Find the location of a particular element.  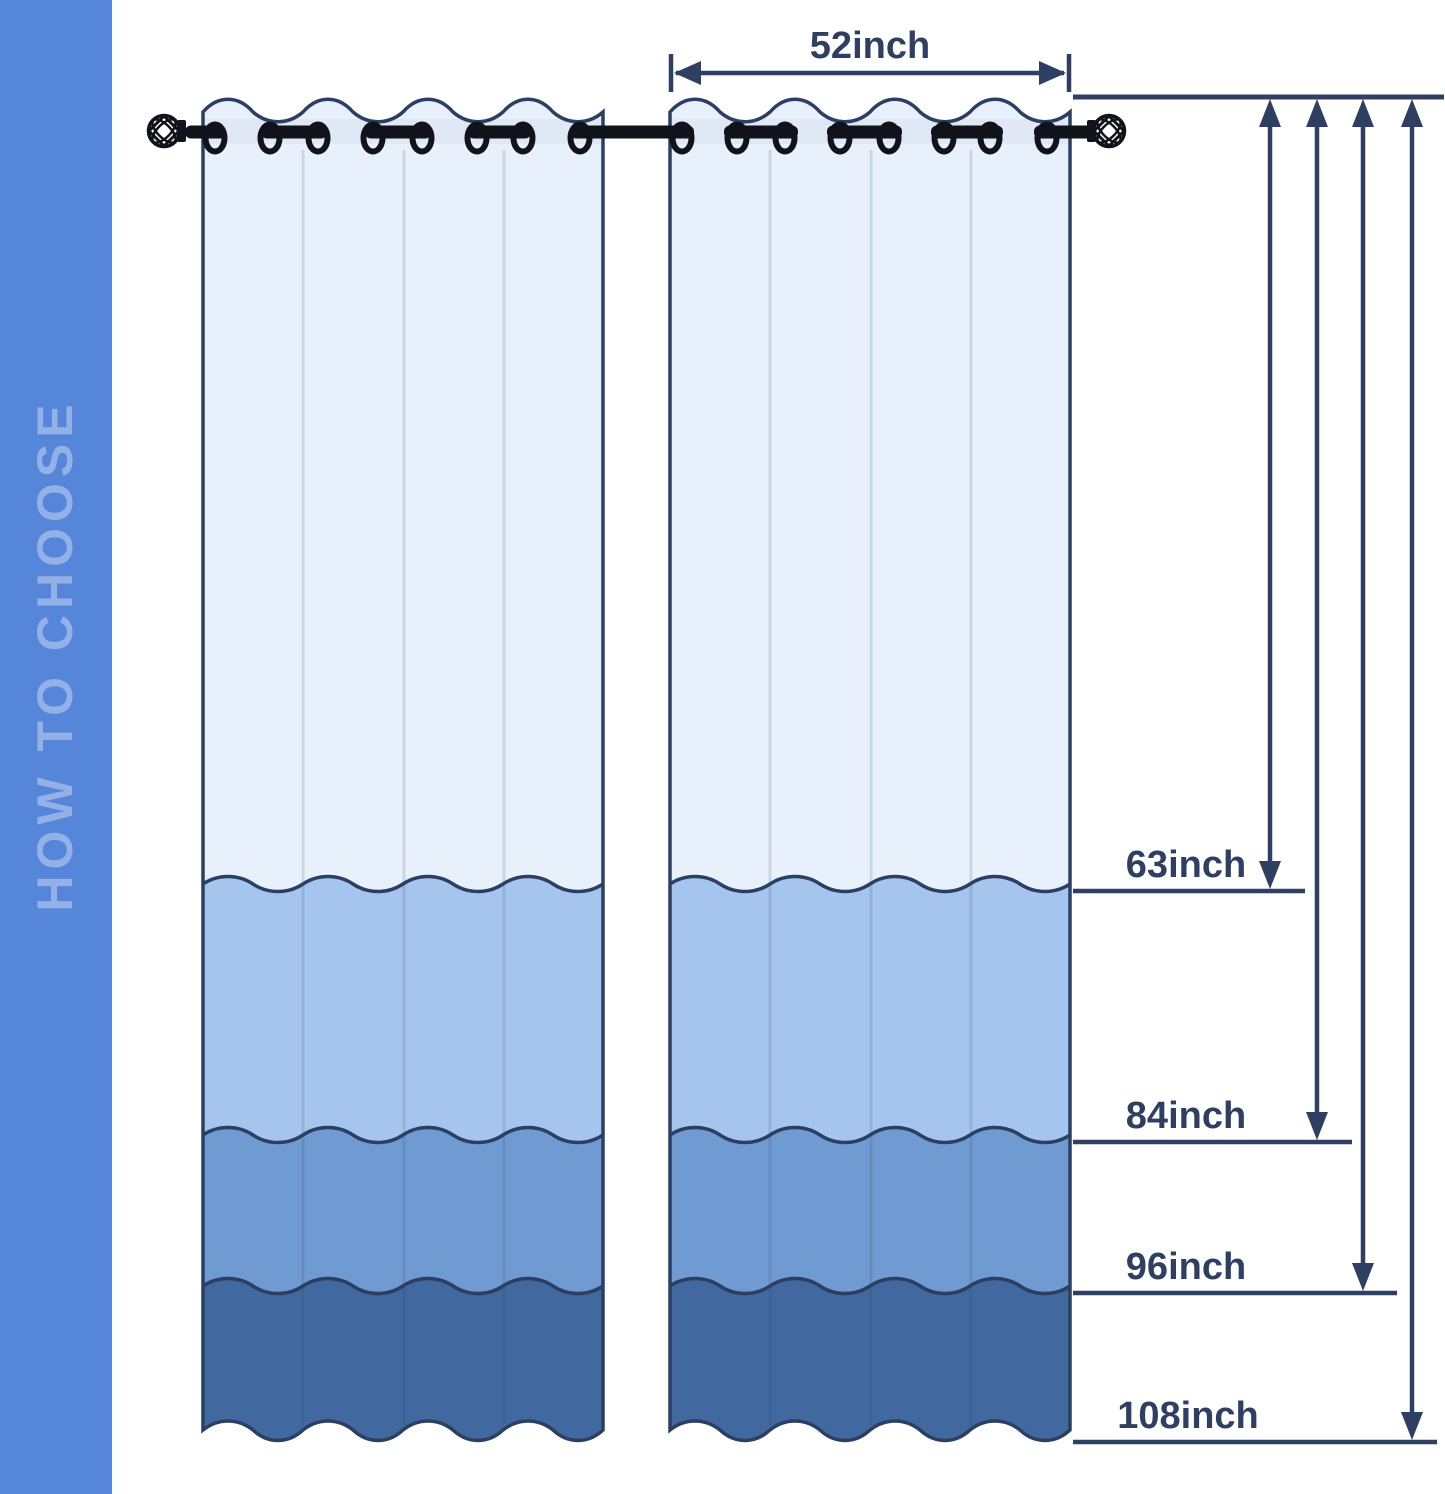

sidebar-bar is located at coordinates (56, 747).